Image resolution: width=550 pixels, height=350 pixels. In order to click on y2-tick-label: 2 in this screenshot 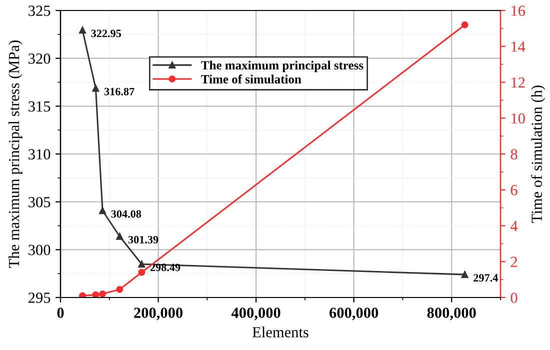, I will do `click(514, 261)`.